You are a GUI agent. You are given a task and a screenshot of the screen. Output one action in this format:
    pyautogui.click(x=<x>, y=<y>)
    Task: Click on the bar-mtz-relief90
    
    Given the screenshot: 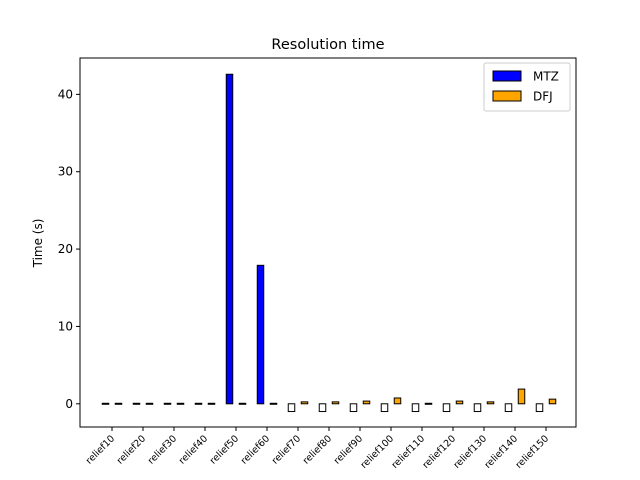 What is the action you would take?
    pyautogui.click(x=353, y=408)
    